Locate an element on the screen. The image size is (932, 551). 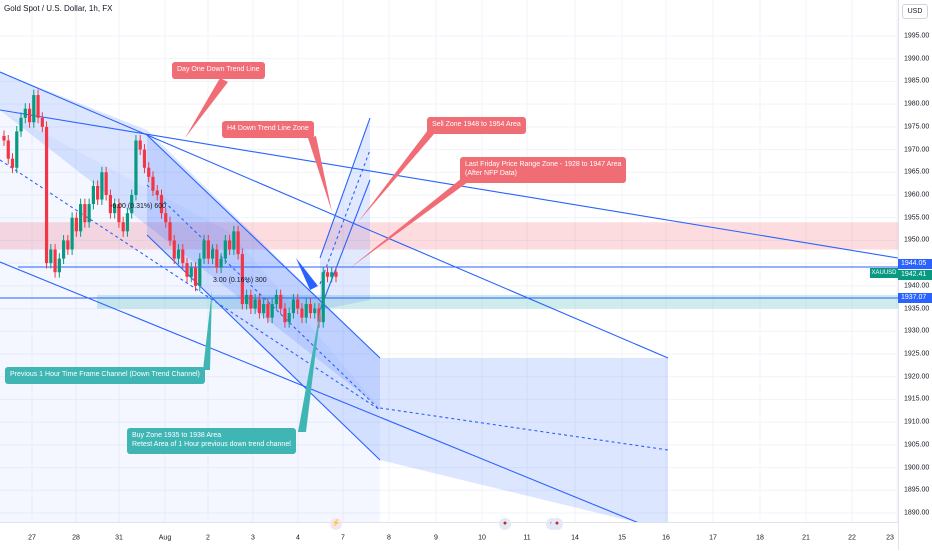
time-tick-label: 9 is located at coordinates (436, 538).